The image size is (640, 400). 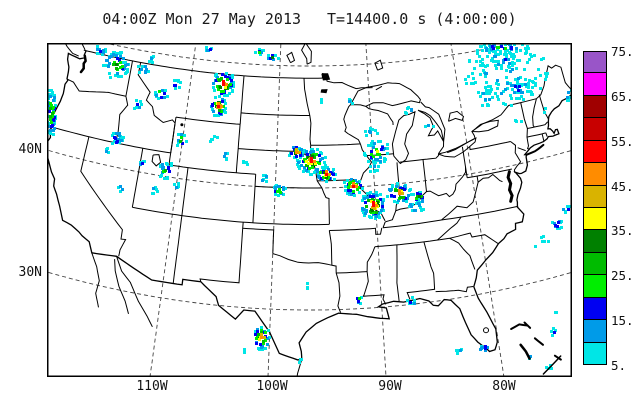 What do you see at coordinates (202, 19) in the screenshot?
I see `valid-time-label: 04:00Z Mon 27 May 2013` at bounding box center [202, 19].